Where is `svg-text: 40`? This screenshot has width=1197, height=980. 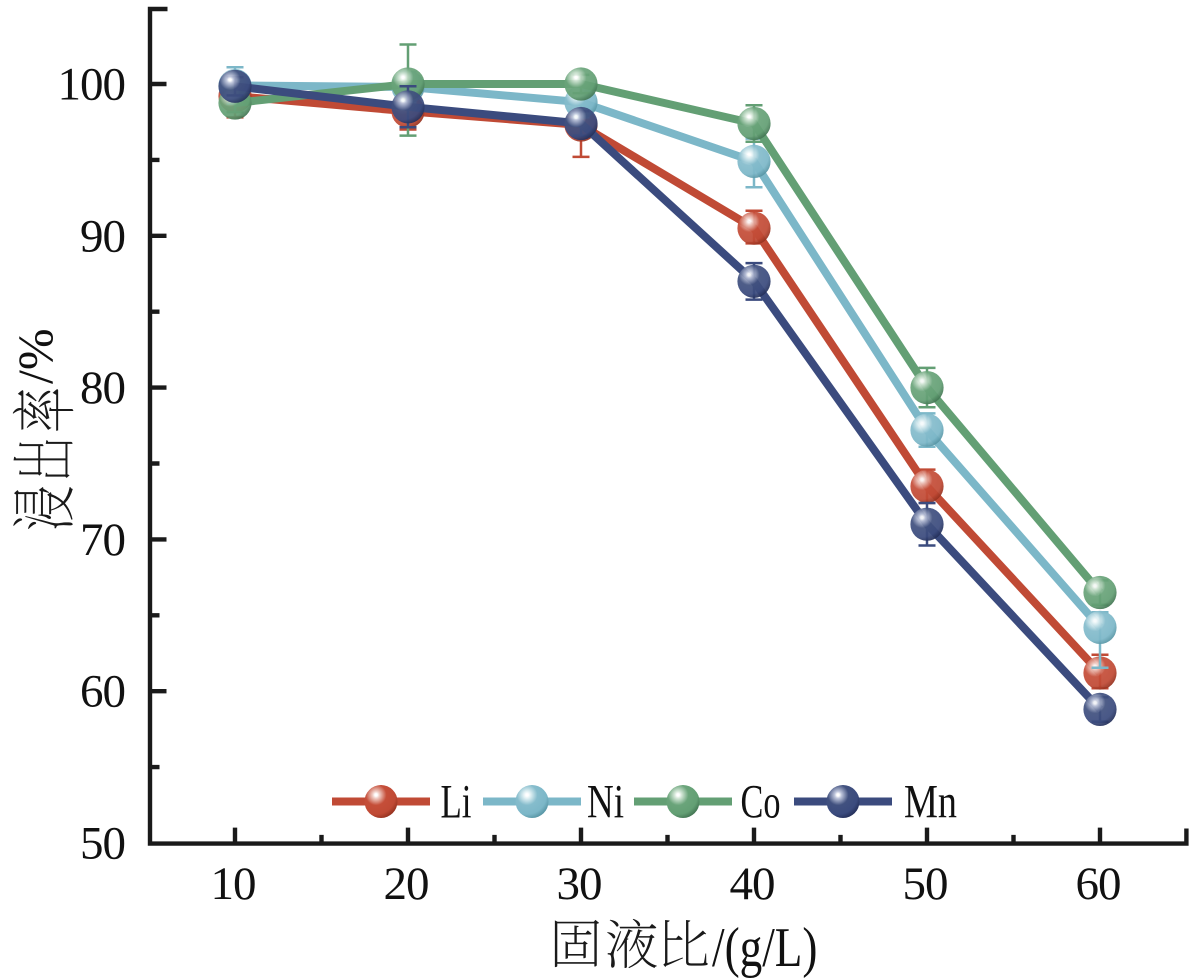
svg-text: 40 is located at coordinates (752, 884).